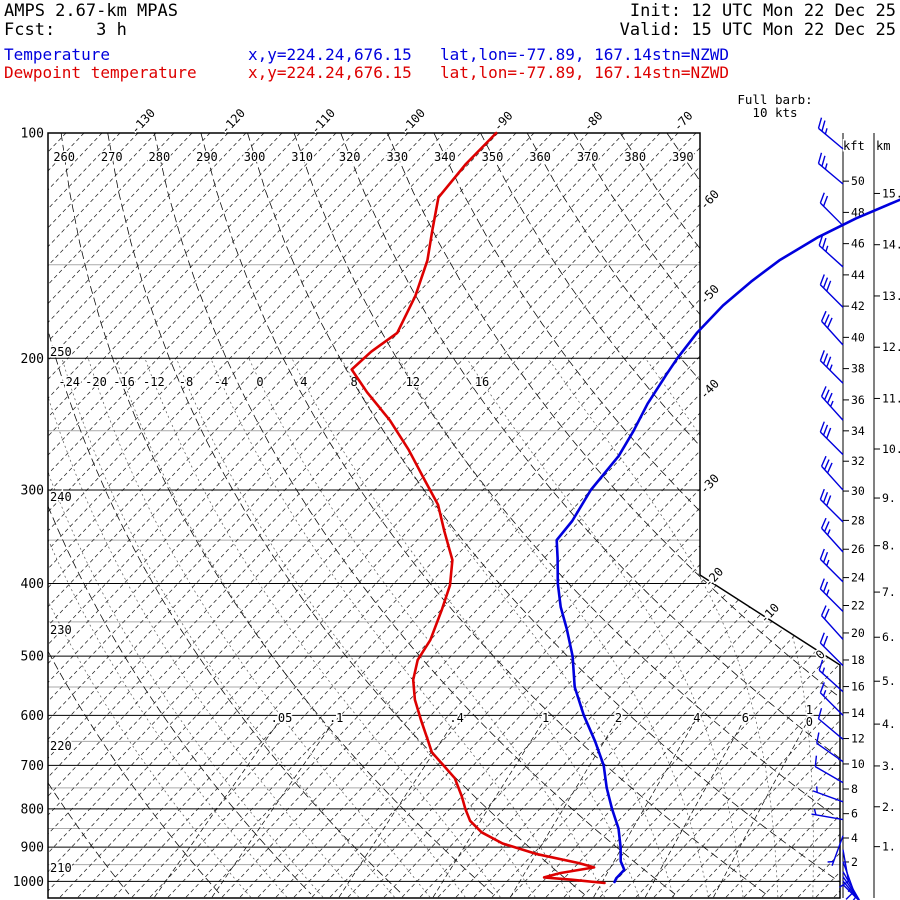  I want to click on svg-text: 14., so click(891, 245).